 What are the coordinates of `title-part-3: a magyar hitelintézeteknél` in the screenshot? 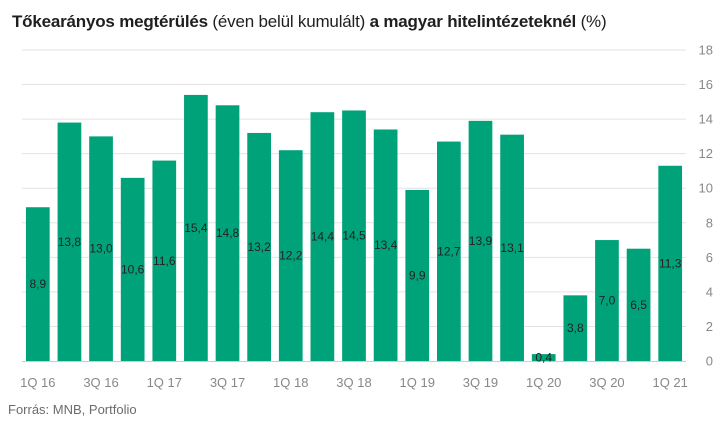 It's located at (473, 21).